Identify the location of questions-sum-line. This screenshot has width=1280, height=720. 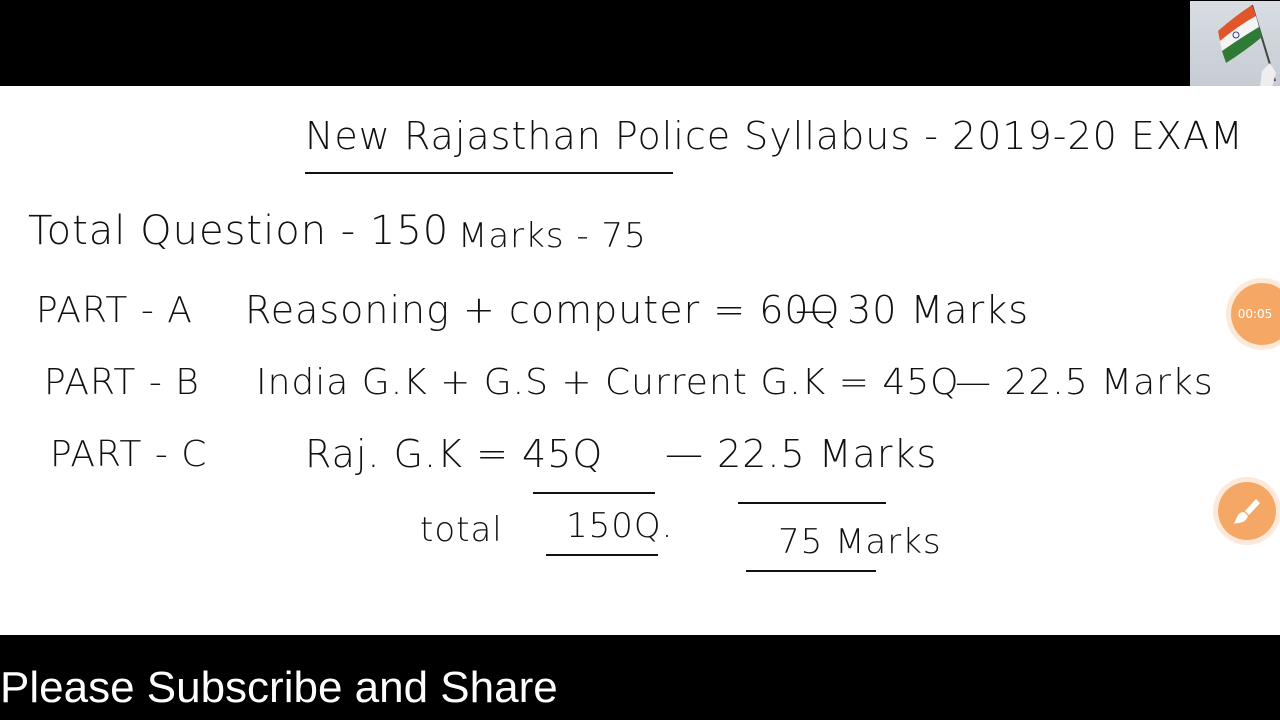
(594, 493).